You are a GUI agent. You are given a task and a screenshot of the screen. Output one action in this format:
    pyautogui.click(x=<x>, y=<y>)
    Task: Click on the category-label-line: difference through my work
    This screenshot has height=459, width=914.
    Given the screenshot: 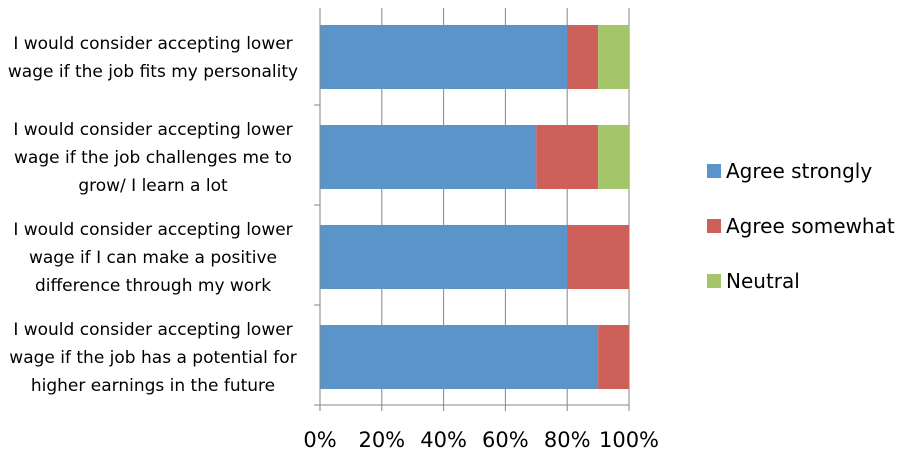 What is the action you would take?
    pyautogui.click(x=153, y=286)
    